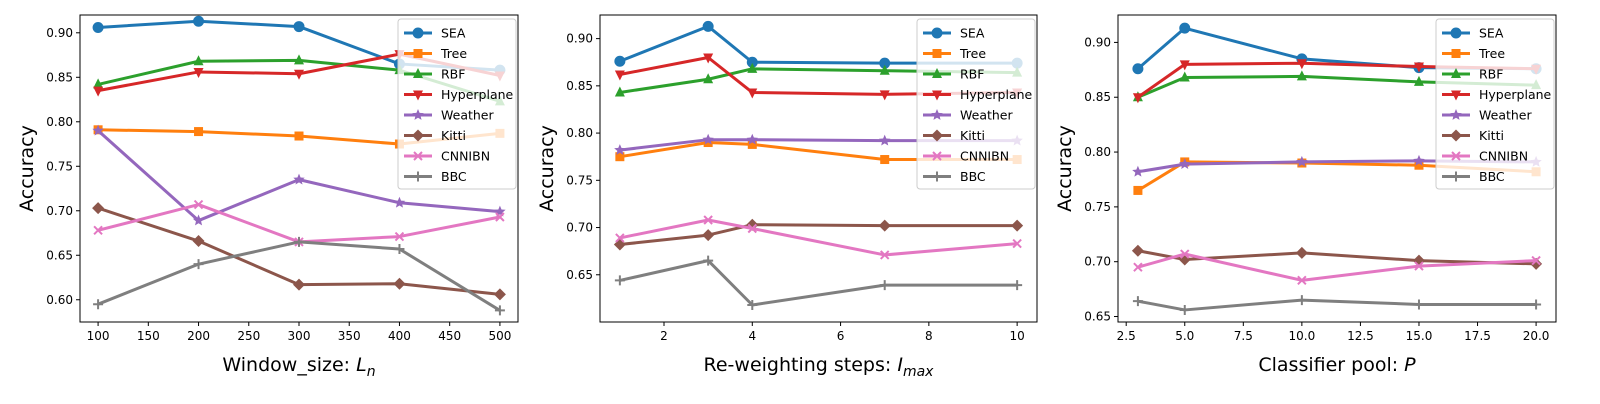 The height and width of the screenshot is (404, 1600). I want to click on x-tick-label: 100, so click(98, 336).